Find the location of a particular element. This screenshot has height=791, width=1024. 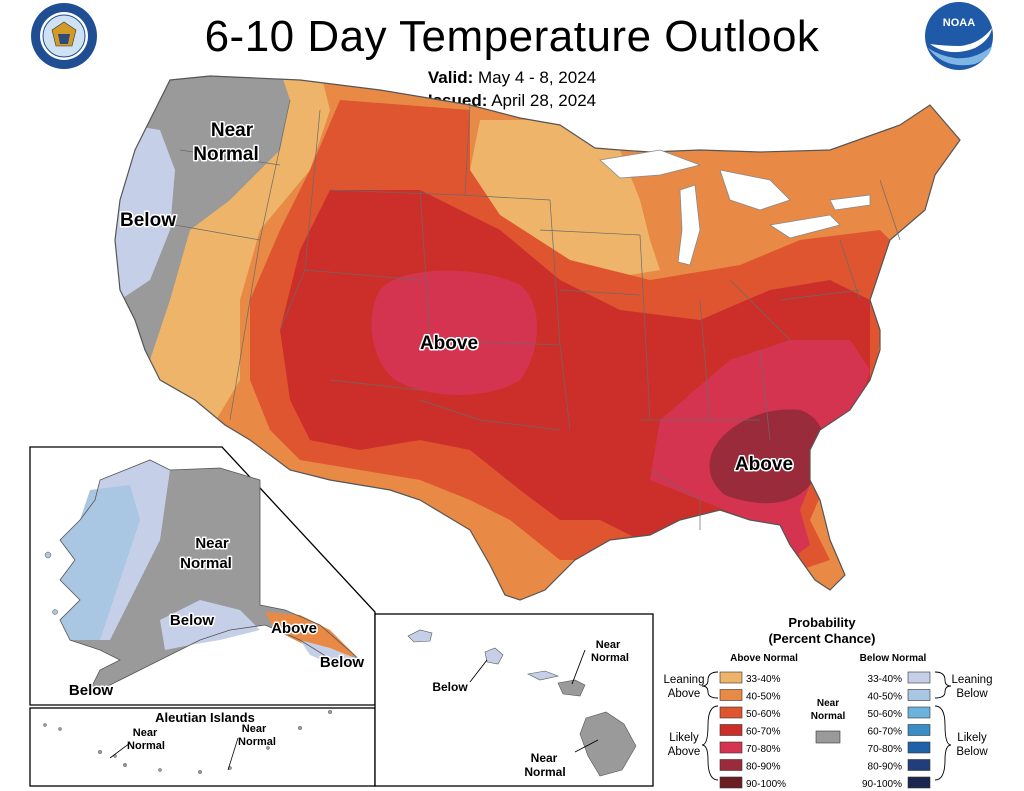

aleutian-near-normal-2-line2: Normal is located at coordinates (257, 742).